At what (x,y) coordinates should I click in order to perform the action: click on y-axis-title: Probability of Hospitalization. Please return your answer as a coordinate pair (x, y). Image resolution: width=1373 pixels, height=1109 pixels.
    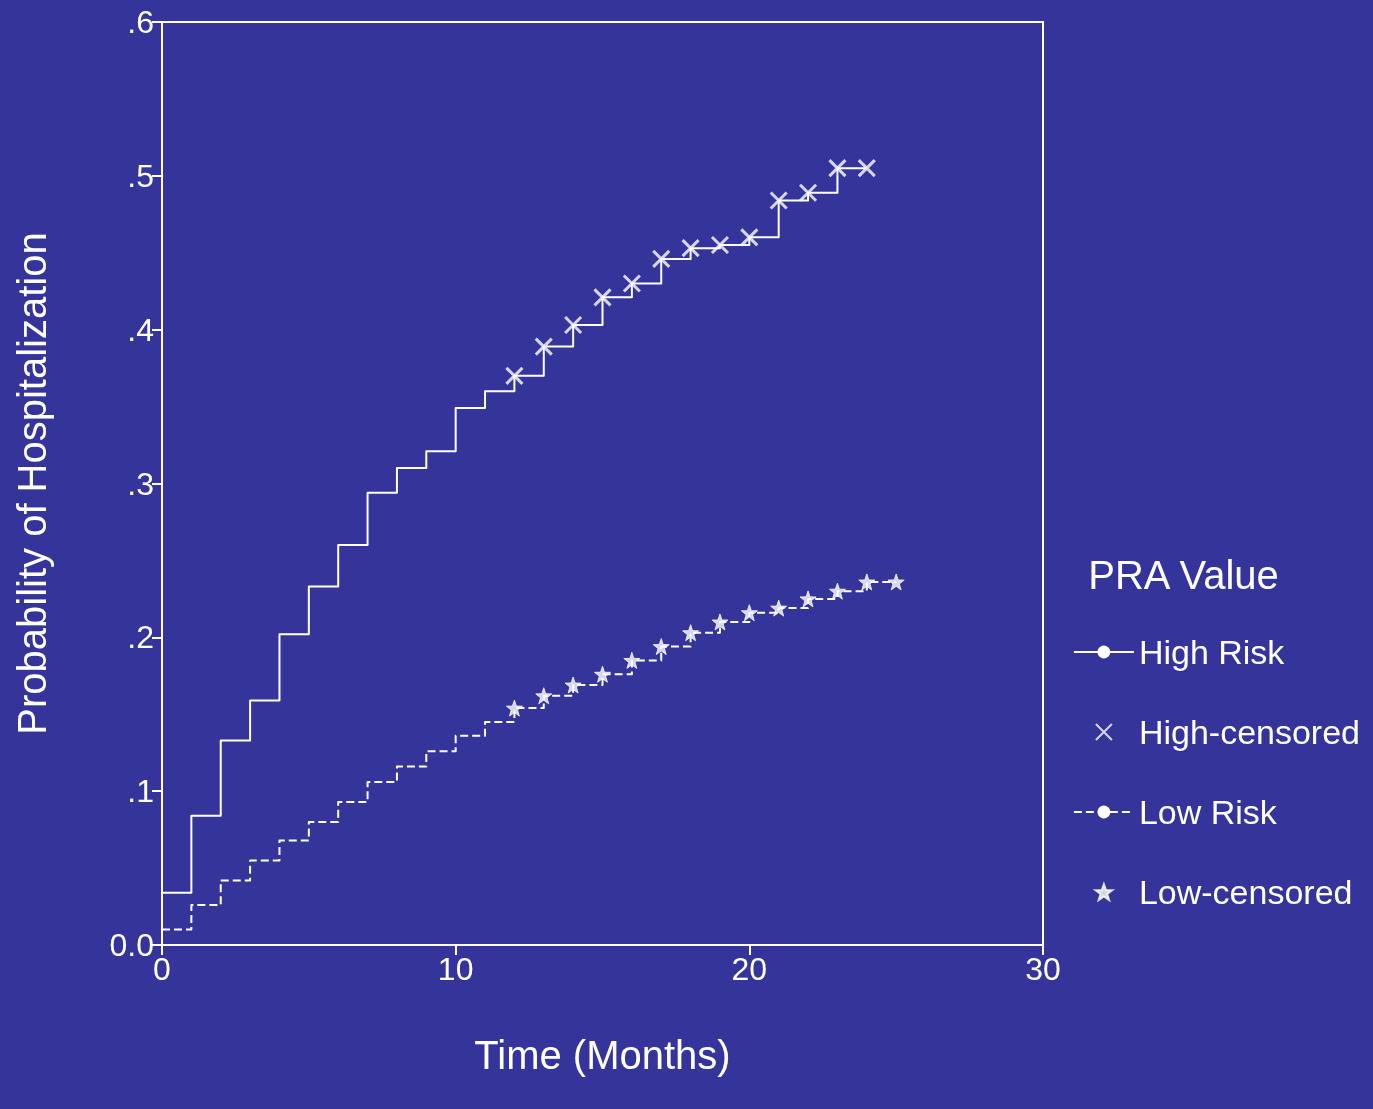
    Looking at the image, I should click on (32, 483).